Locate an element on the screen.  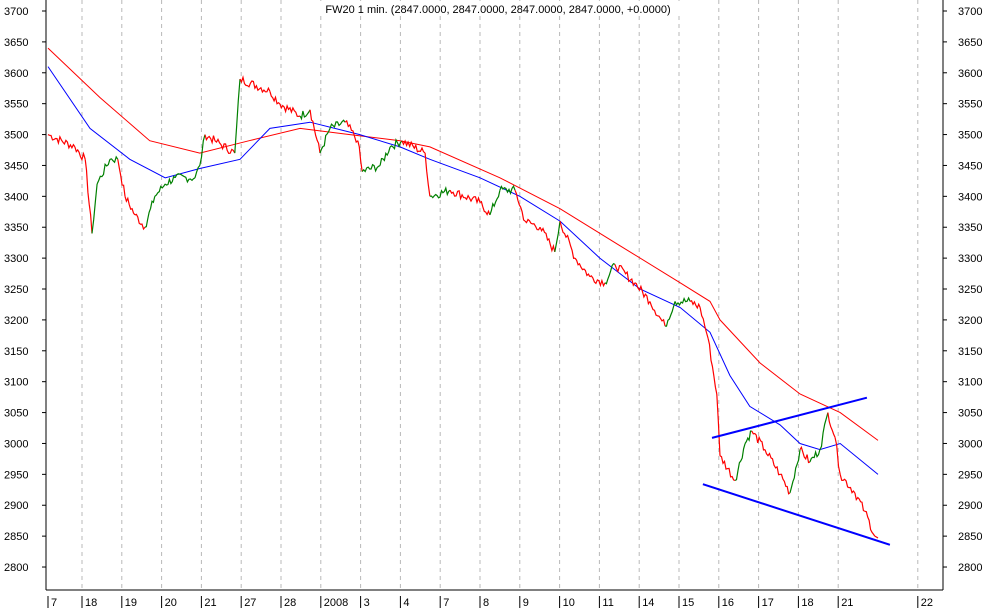
x-tick-label: 2008 is located at coordinates (336, 602).